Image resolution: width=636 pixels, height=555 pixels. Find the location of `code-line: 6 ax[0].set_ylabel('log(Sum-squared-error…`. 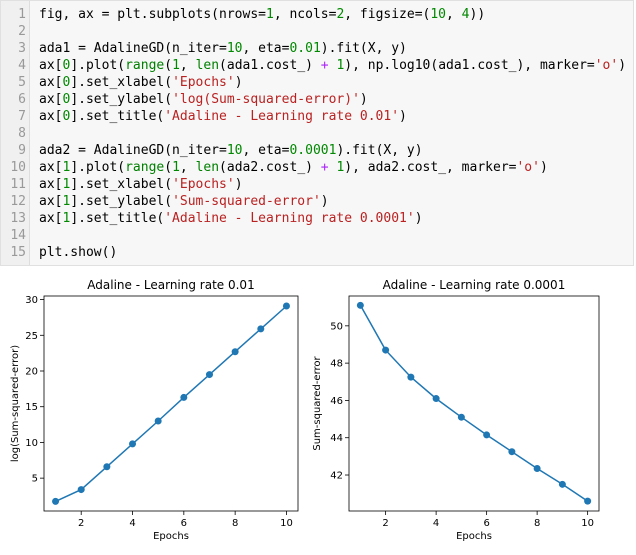

code-line: 6 ax[0].set_ylabel('log(Sum-squared-error… is located at coordinates (316, 99).